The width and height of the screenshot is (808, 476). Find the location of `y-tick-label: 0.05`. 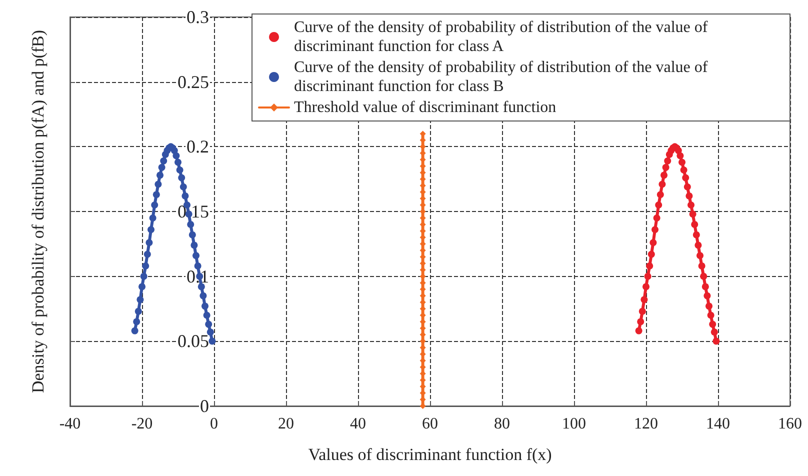

y-tick-label: 0.05 is located at coordinates (193, 341).